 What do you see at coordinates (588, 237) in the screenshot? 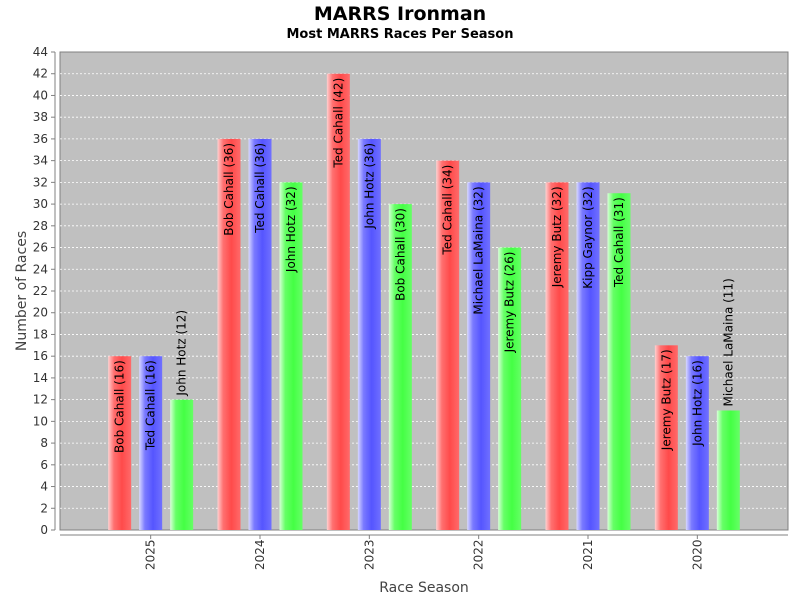
I see `bar-label: Kipp Gaynor (32)` at bounding box center [588, 237].